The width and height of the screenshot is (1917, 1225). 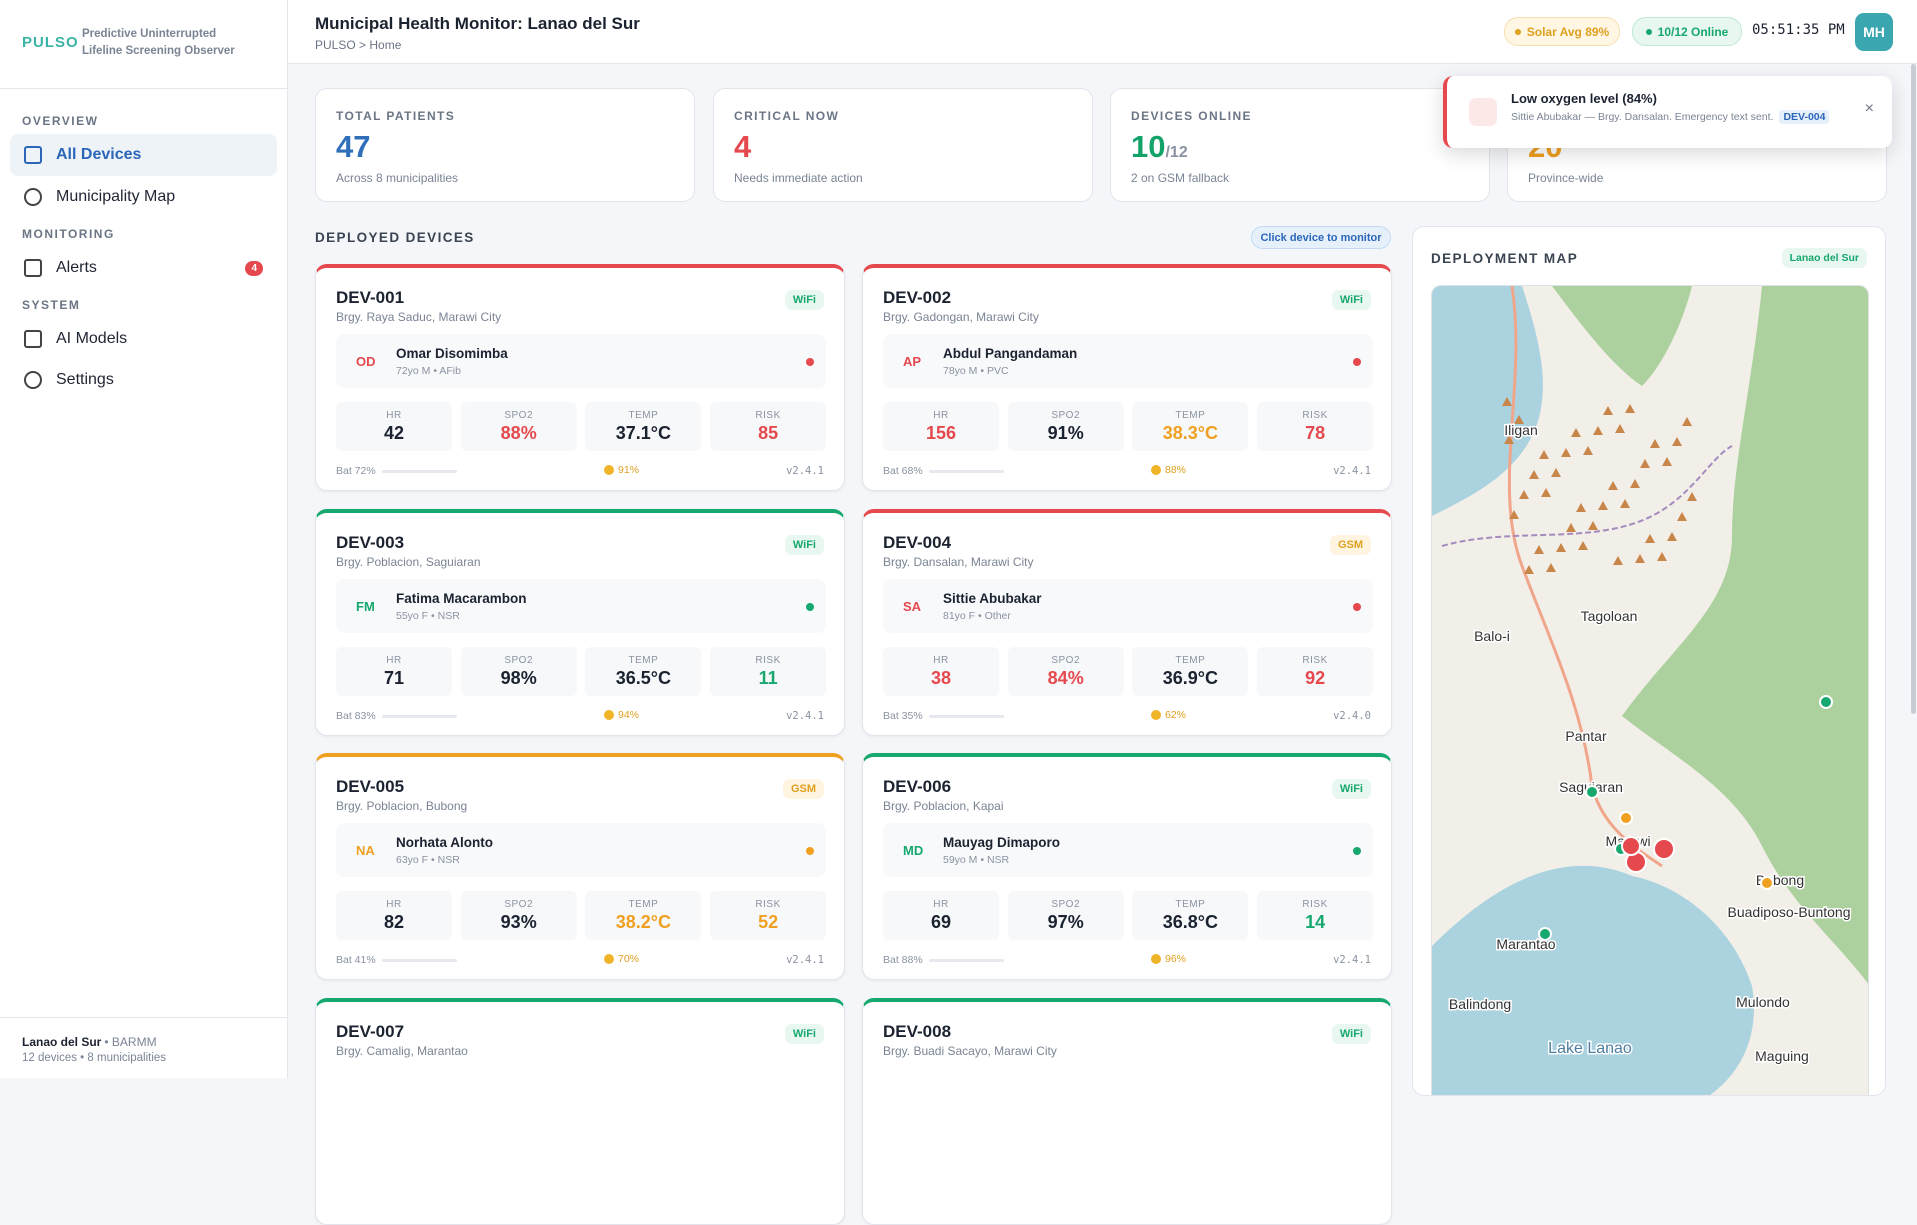 I want to click on nav-item: Settings, so click(x=143, y=380).